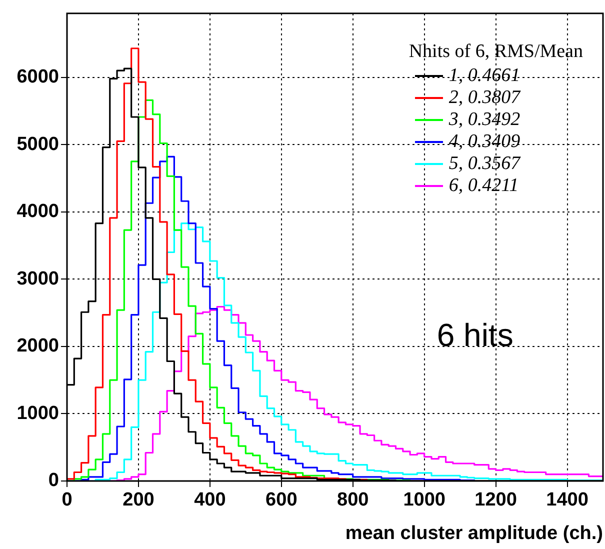 The image size is (605, 549). What do you see at coordinates (424, 500) in the screenshot?
I see `x-tick-label: 1000` at bounding box center [424, 500].